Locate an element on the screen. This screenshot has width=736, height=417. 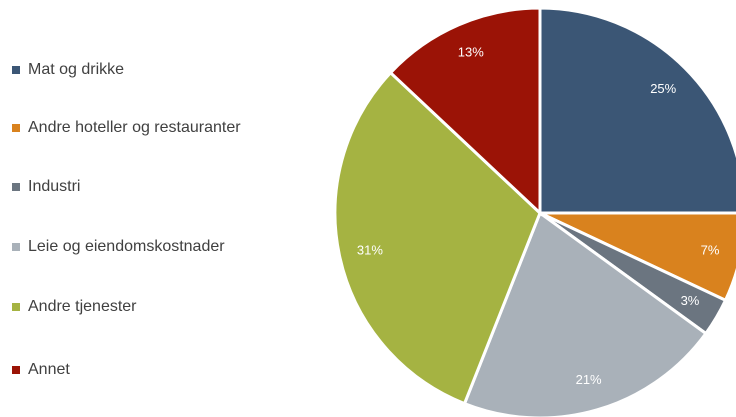
data-label: 3% is located at coordinates (690, 300).